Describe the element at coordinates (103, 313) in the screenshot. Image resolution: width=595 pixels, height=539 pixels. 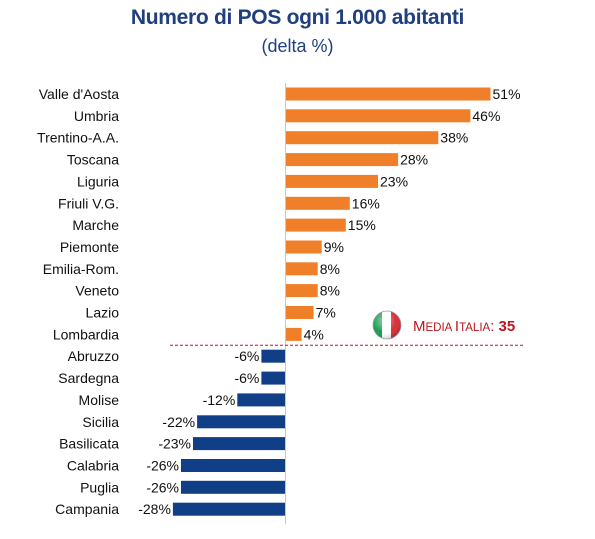
I see `category-label: Lazio` at that location.